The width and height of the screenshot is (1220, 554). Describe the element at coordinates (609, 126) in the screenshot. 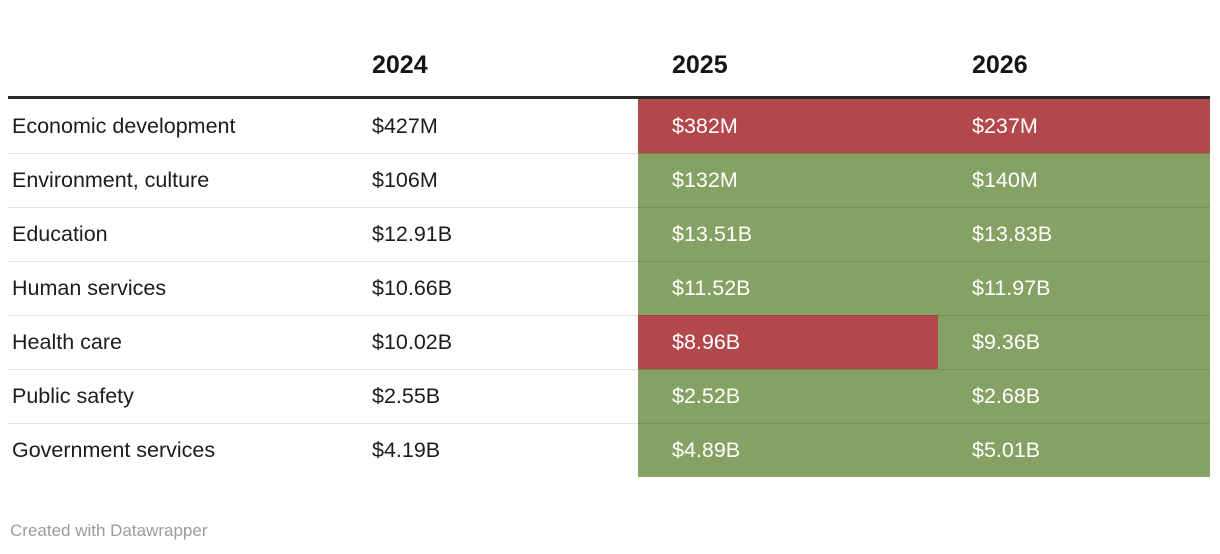

I see `table-row: Economic development $427M $382M $237M` at that location.